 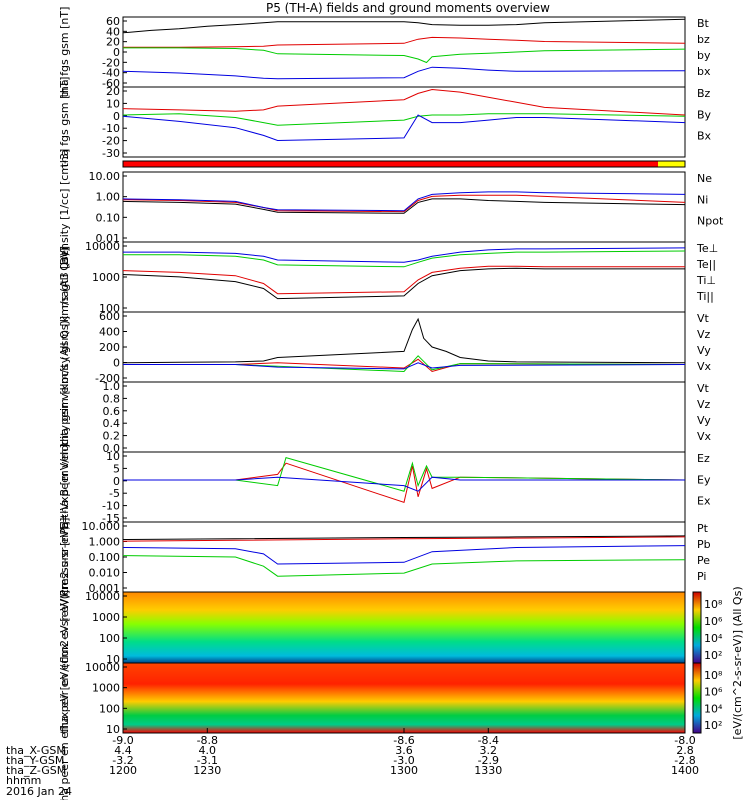 I want to click on y-tick-label: -10, so click(x=111, y=128).